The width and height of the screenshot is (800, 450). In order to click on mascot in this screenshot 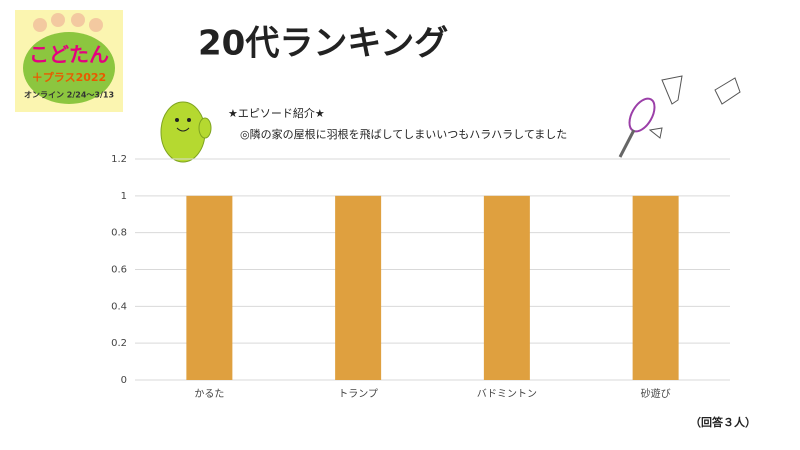, I will do `click(186, 132)`.